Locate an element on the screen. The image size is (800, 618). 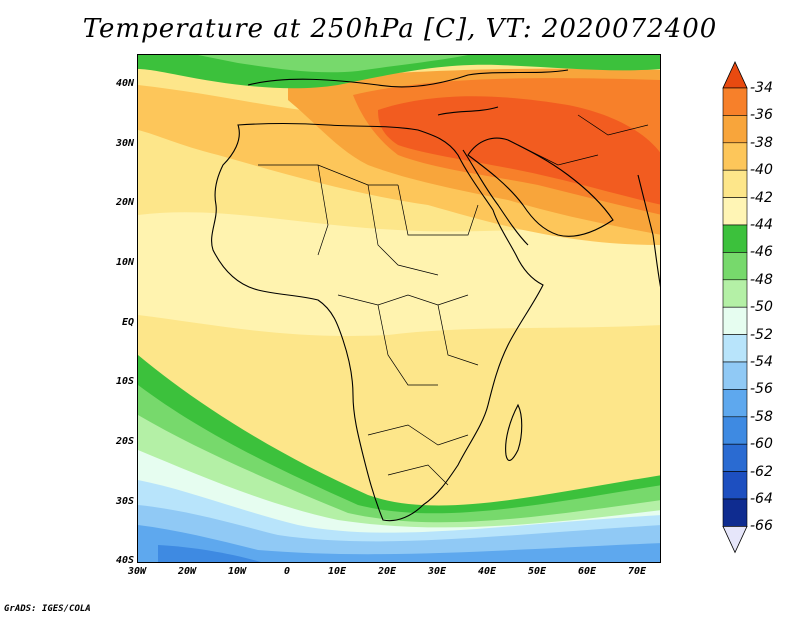
lat-label: EQ is located at coordinates (127, 322).